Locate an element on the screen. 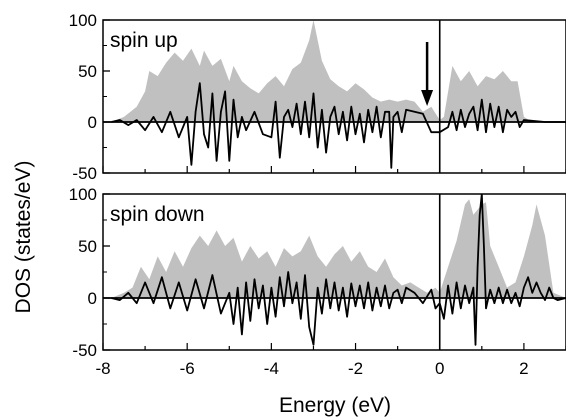 The width and height of the screenshot is (566, 420). y-axis-label: DOS (states/eV) is located at coordinates (23, 237).